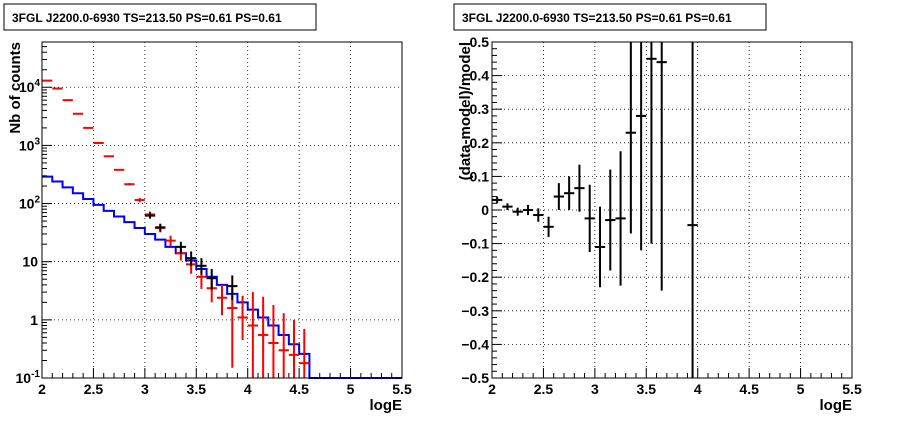 The image size is (898, 421). I want to click on residual-y-tick-label: 0, so click(485, 210).